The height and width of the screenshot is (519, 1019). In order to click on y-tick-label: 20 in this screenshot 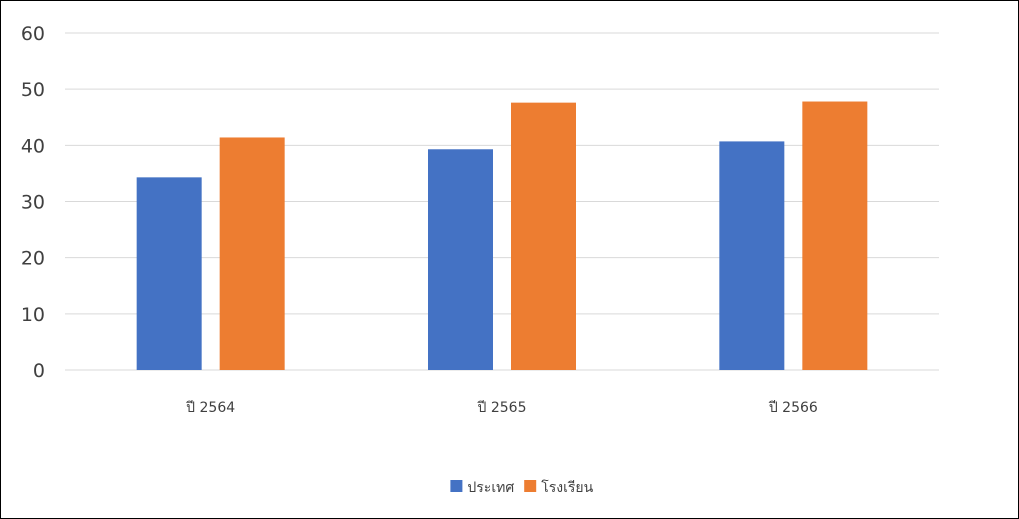, I will do `click(33, 259)`.